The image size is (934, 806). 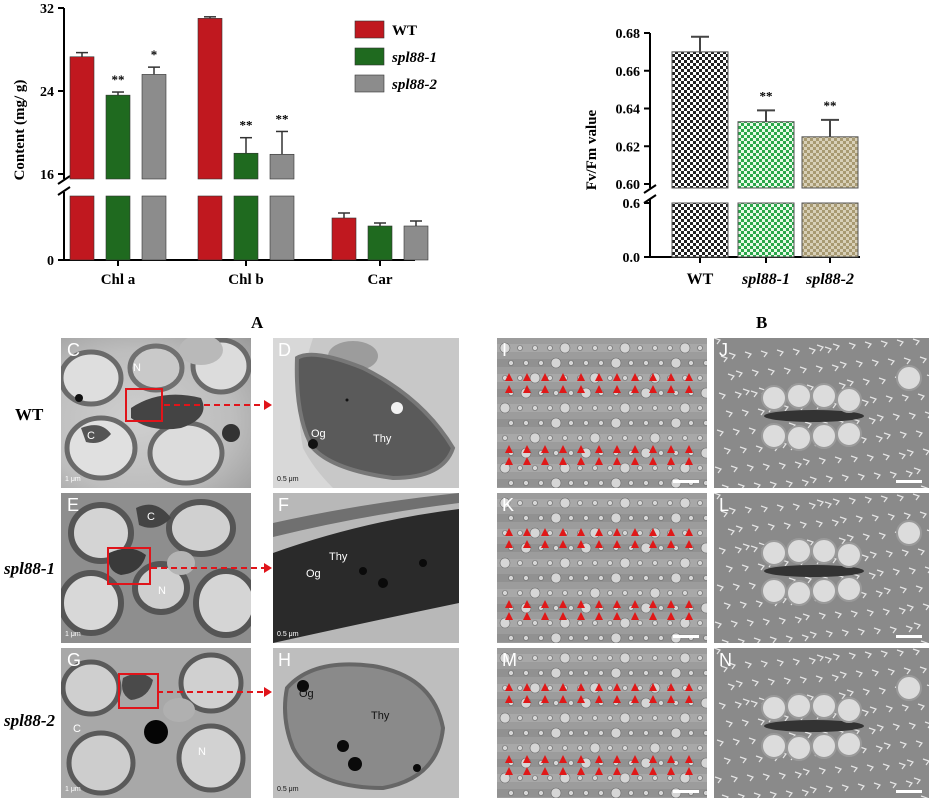 I want to click on x-tick-label: Chl b, so click(x=245, y=280).